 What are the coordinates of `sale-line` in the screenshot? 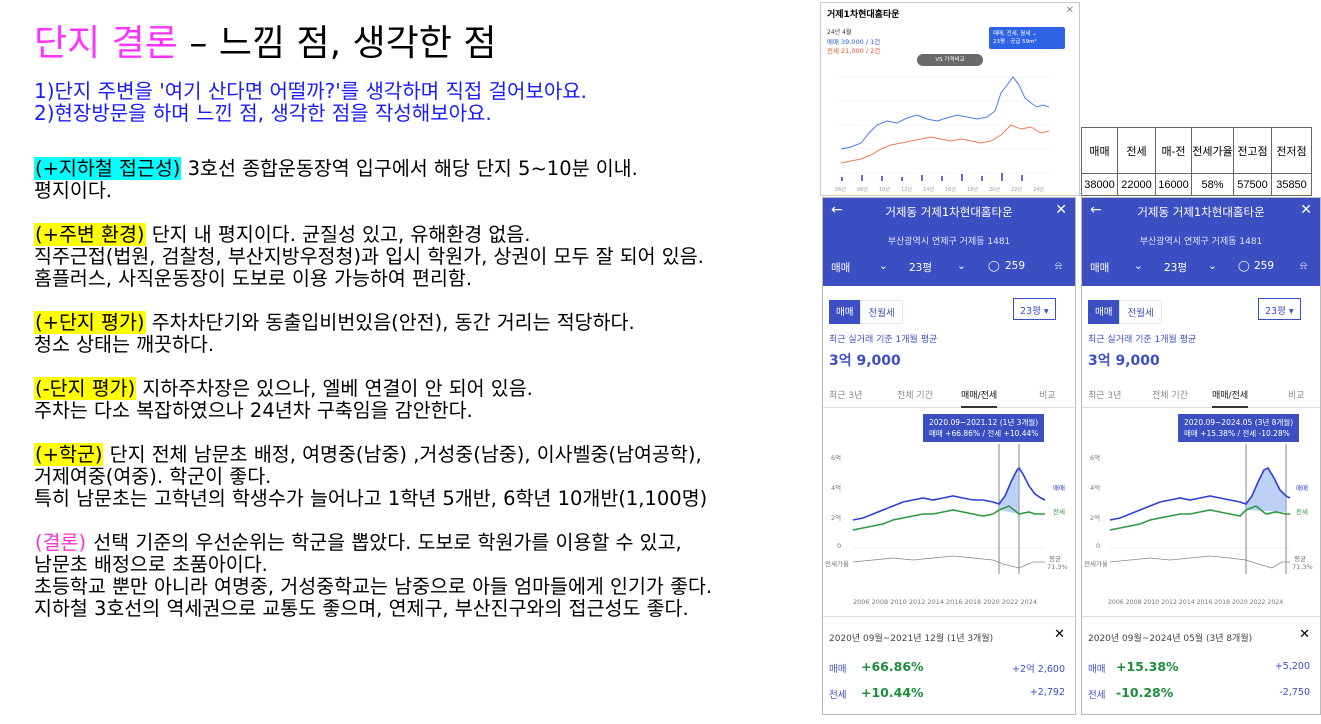 It's located at (949, 493).